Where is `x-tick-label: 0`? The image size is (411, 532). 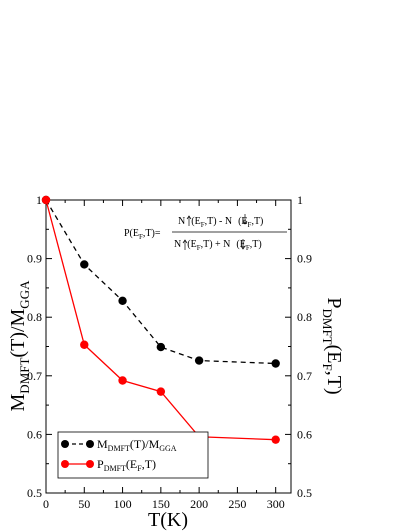
x-tick-label: 0 is located at coordinates (46, 504).